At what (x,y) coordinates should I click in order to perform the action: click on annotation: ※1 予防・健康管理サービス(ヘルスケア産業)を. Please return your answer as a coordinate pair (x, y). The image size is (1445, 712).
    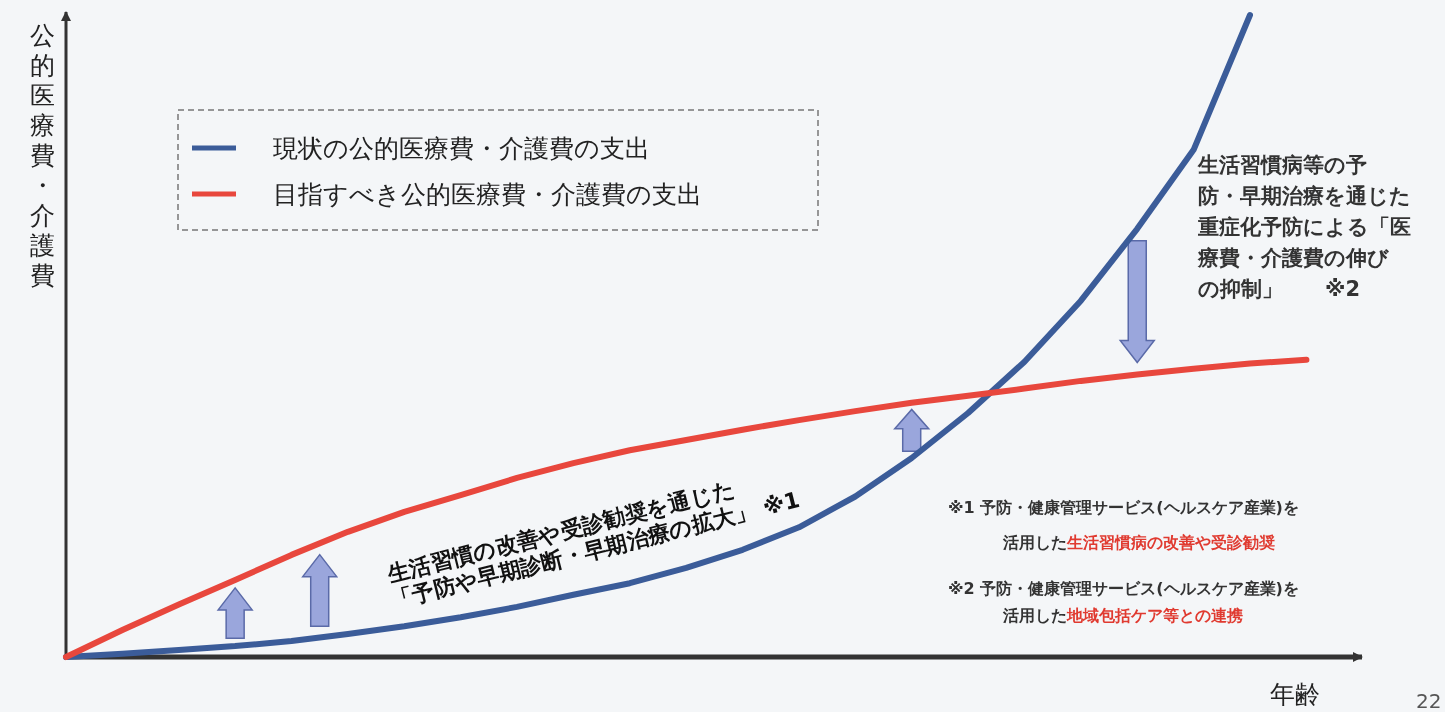
    Looking at the image, I should click on (1123, 507).